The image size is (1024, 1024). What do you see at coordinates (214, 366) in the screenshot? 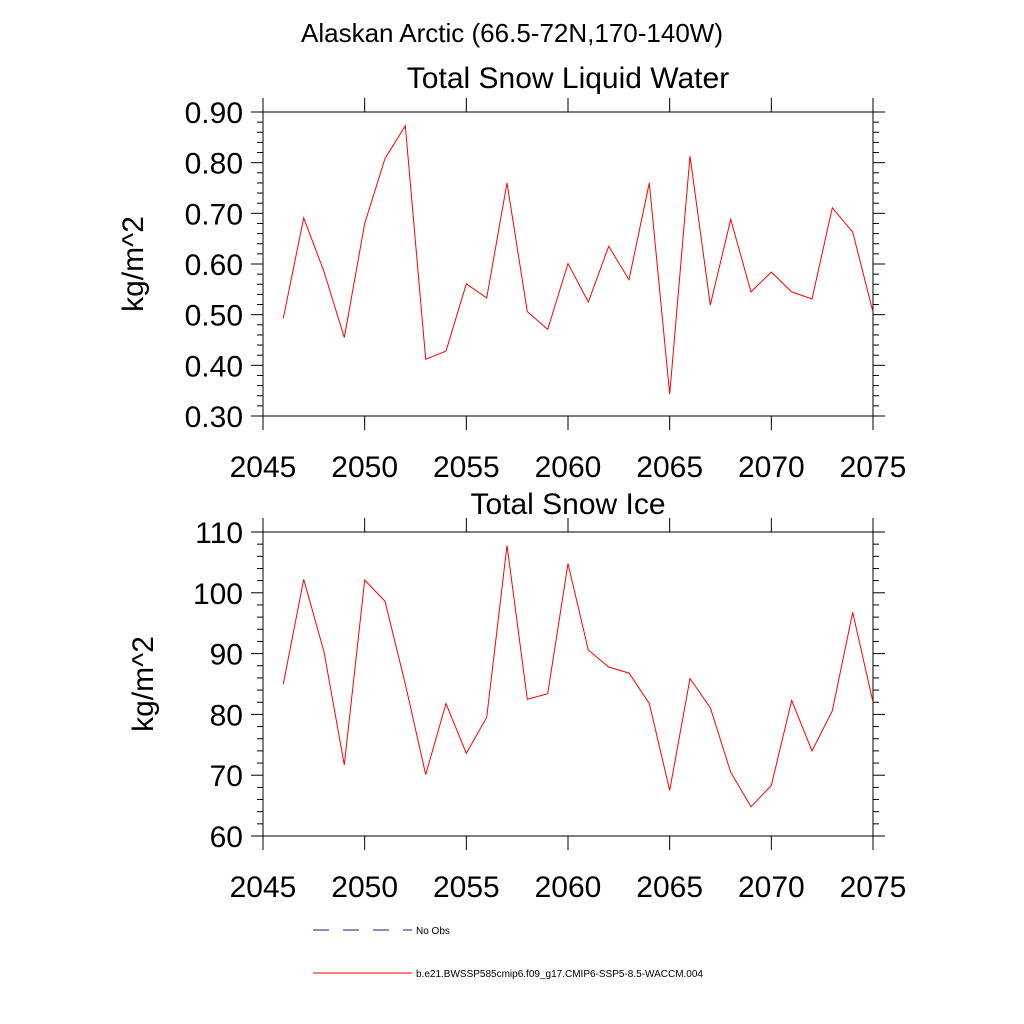
I see `y-tick-label: 0.40` at bounding box center [214, 366].